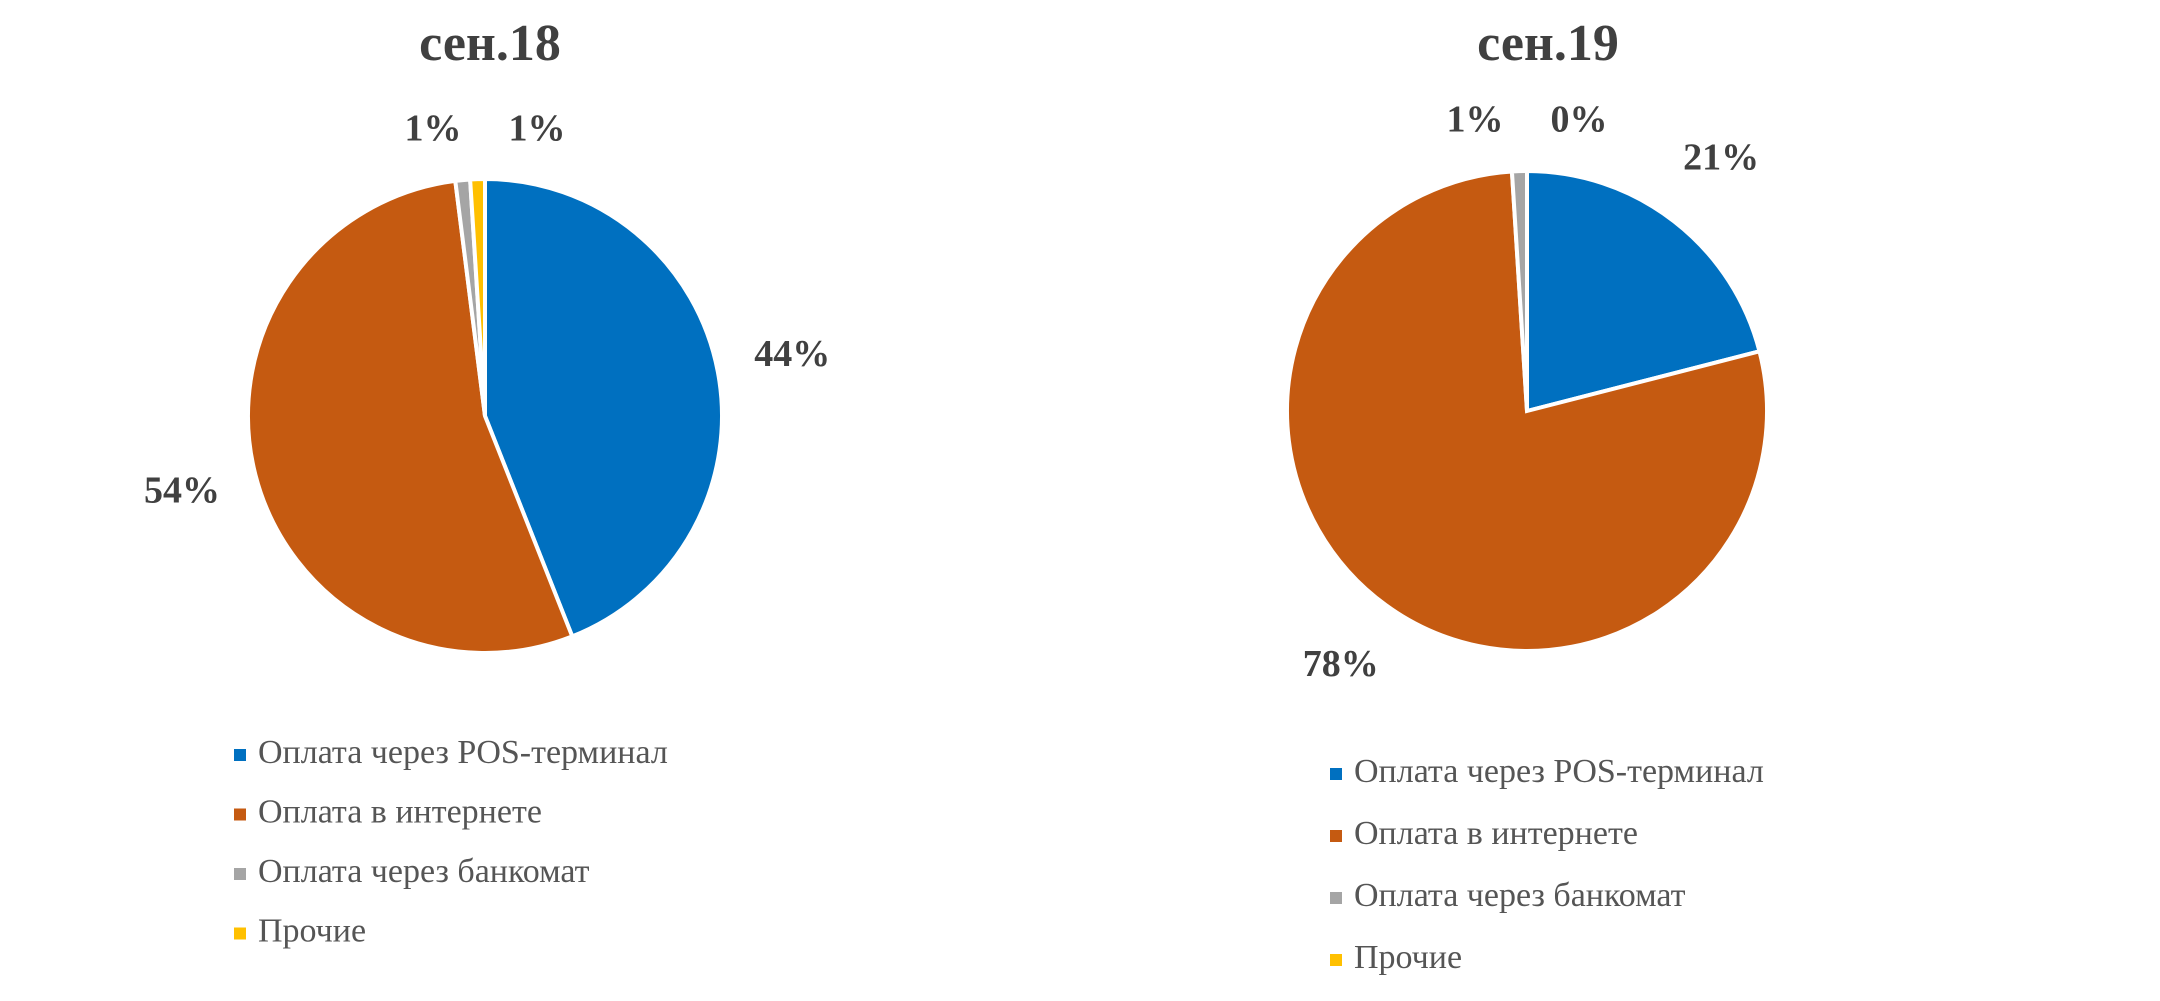  What do you see at coordinates (182, 491) in the screenshot?
I see `data-label: 54%` at bounding box center [182, 491].